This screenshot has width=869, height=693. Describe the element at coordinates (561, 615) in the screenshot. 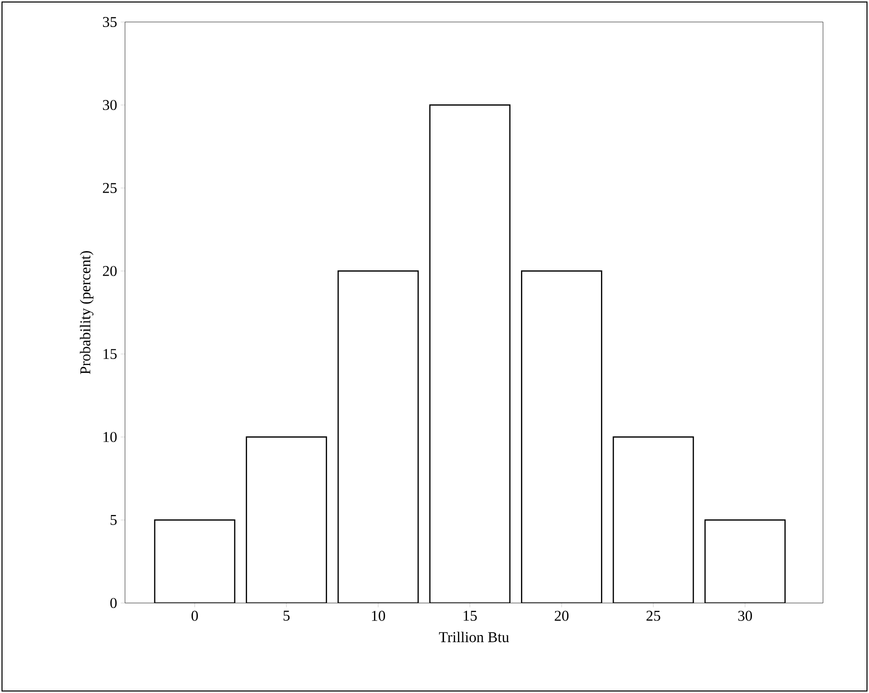

I see `x-tick-label: 20` at that location.